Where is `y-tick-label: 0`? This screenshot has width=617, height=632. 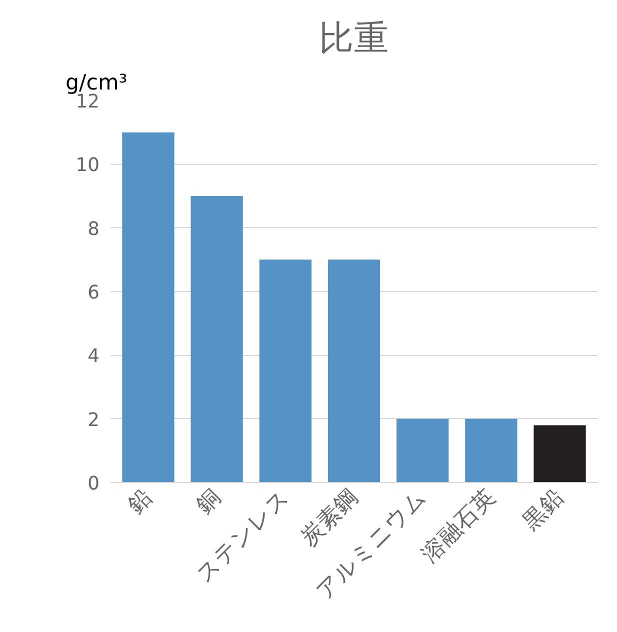 y-tick-label: 0 is located at coordinates (94, 484).